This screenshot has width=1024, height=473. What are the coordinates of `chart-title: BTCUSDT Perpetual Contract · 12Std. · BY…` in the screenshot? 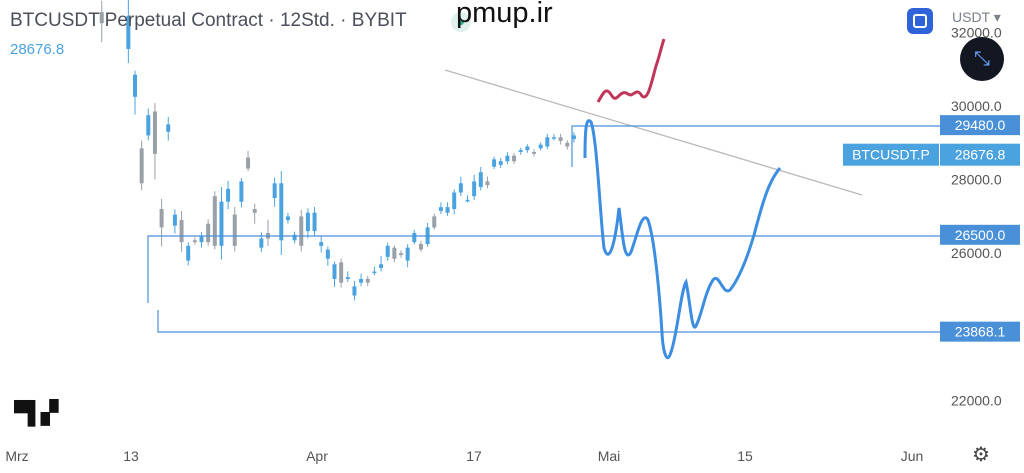 It's located at (208, 20).